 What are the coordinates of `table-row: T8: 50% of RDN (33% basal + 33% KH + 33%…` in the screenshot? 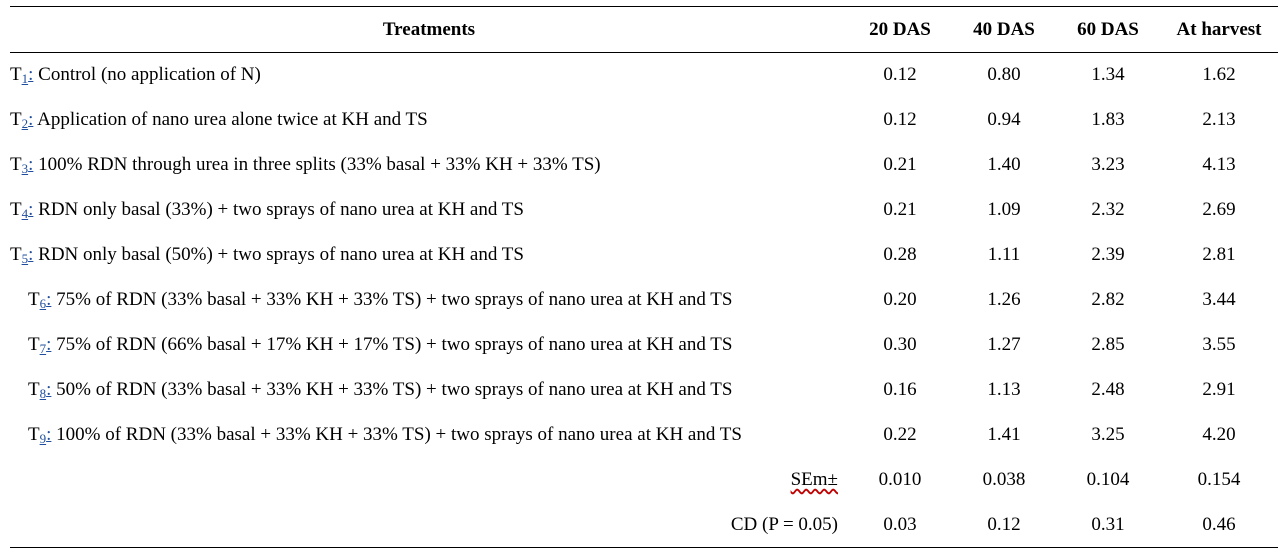 It's located at (644, 390).